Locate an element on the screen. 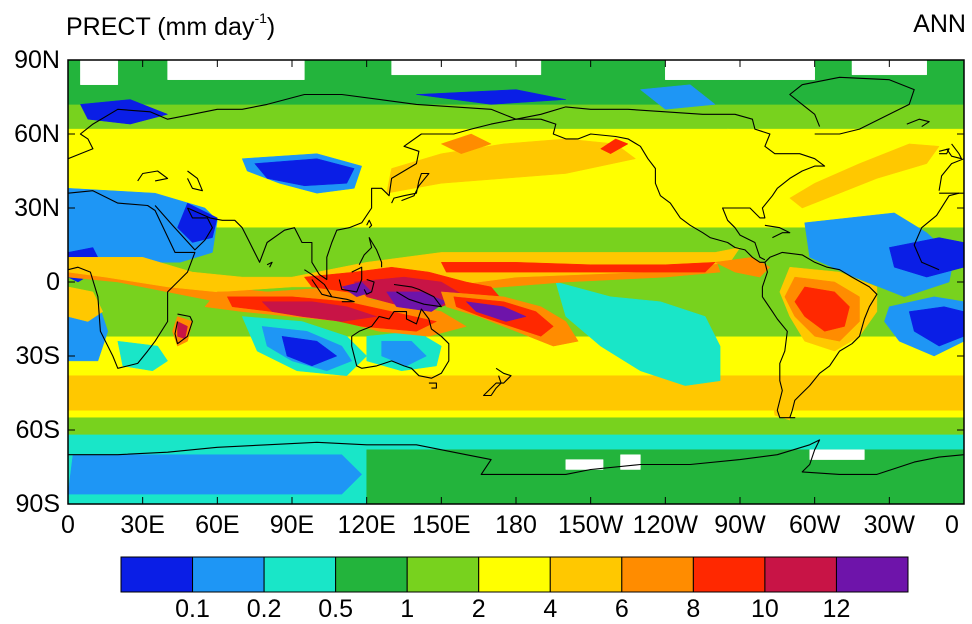 This screenshot has width=972, height=624. plot-title: PRECT (mm day-1) is located at coordinates (170, 22).